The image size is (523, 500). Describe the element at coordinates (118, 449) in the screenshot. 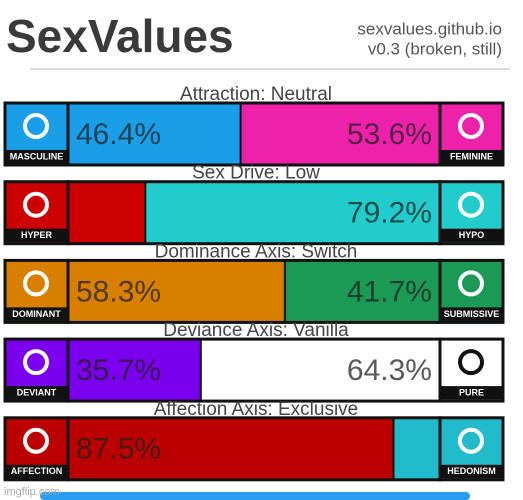

I see `left-percent: 87.5%` at that location.